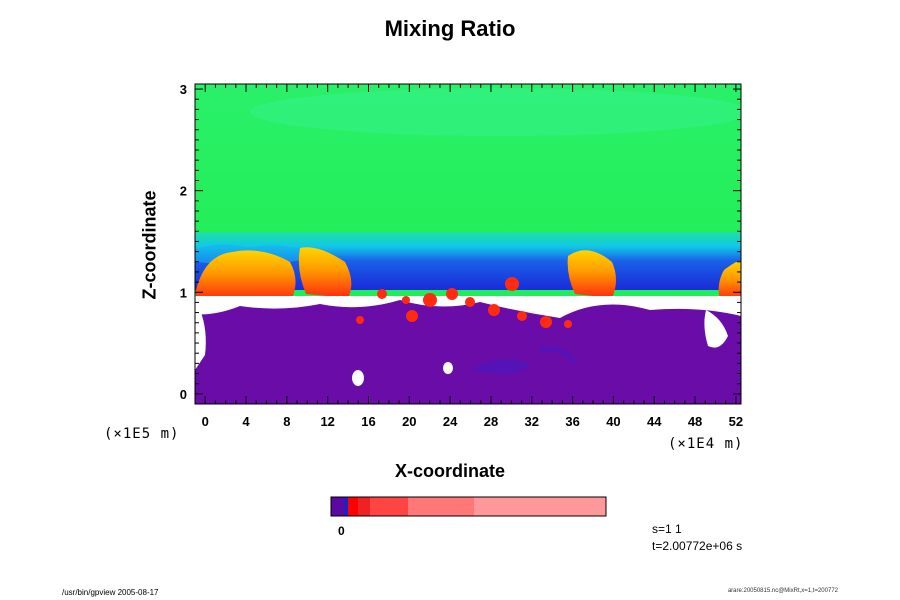  I want to click on footer-right: arare:20050815.nc@MixRt,x=1,t=200772, so click(782, 591).